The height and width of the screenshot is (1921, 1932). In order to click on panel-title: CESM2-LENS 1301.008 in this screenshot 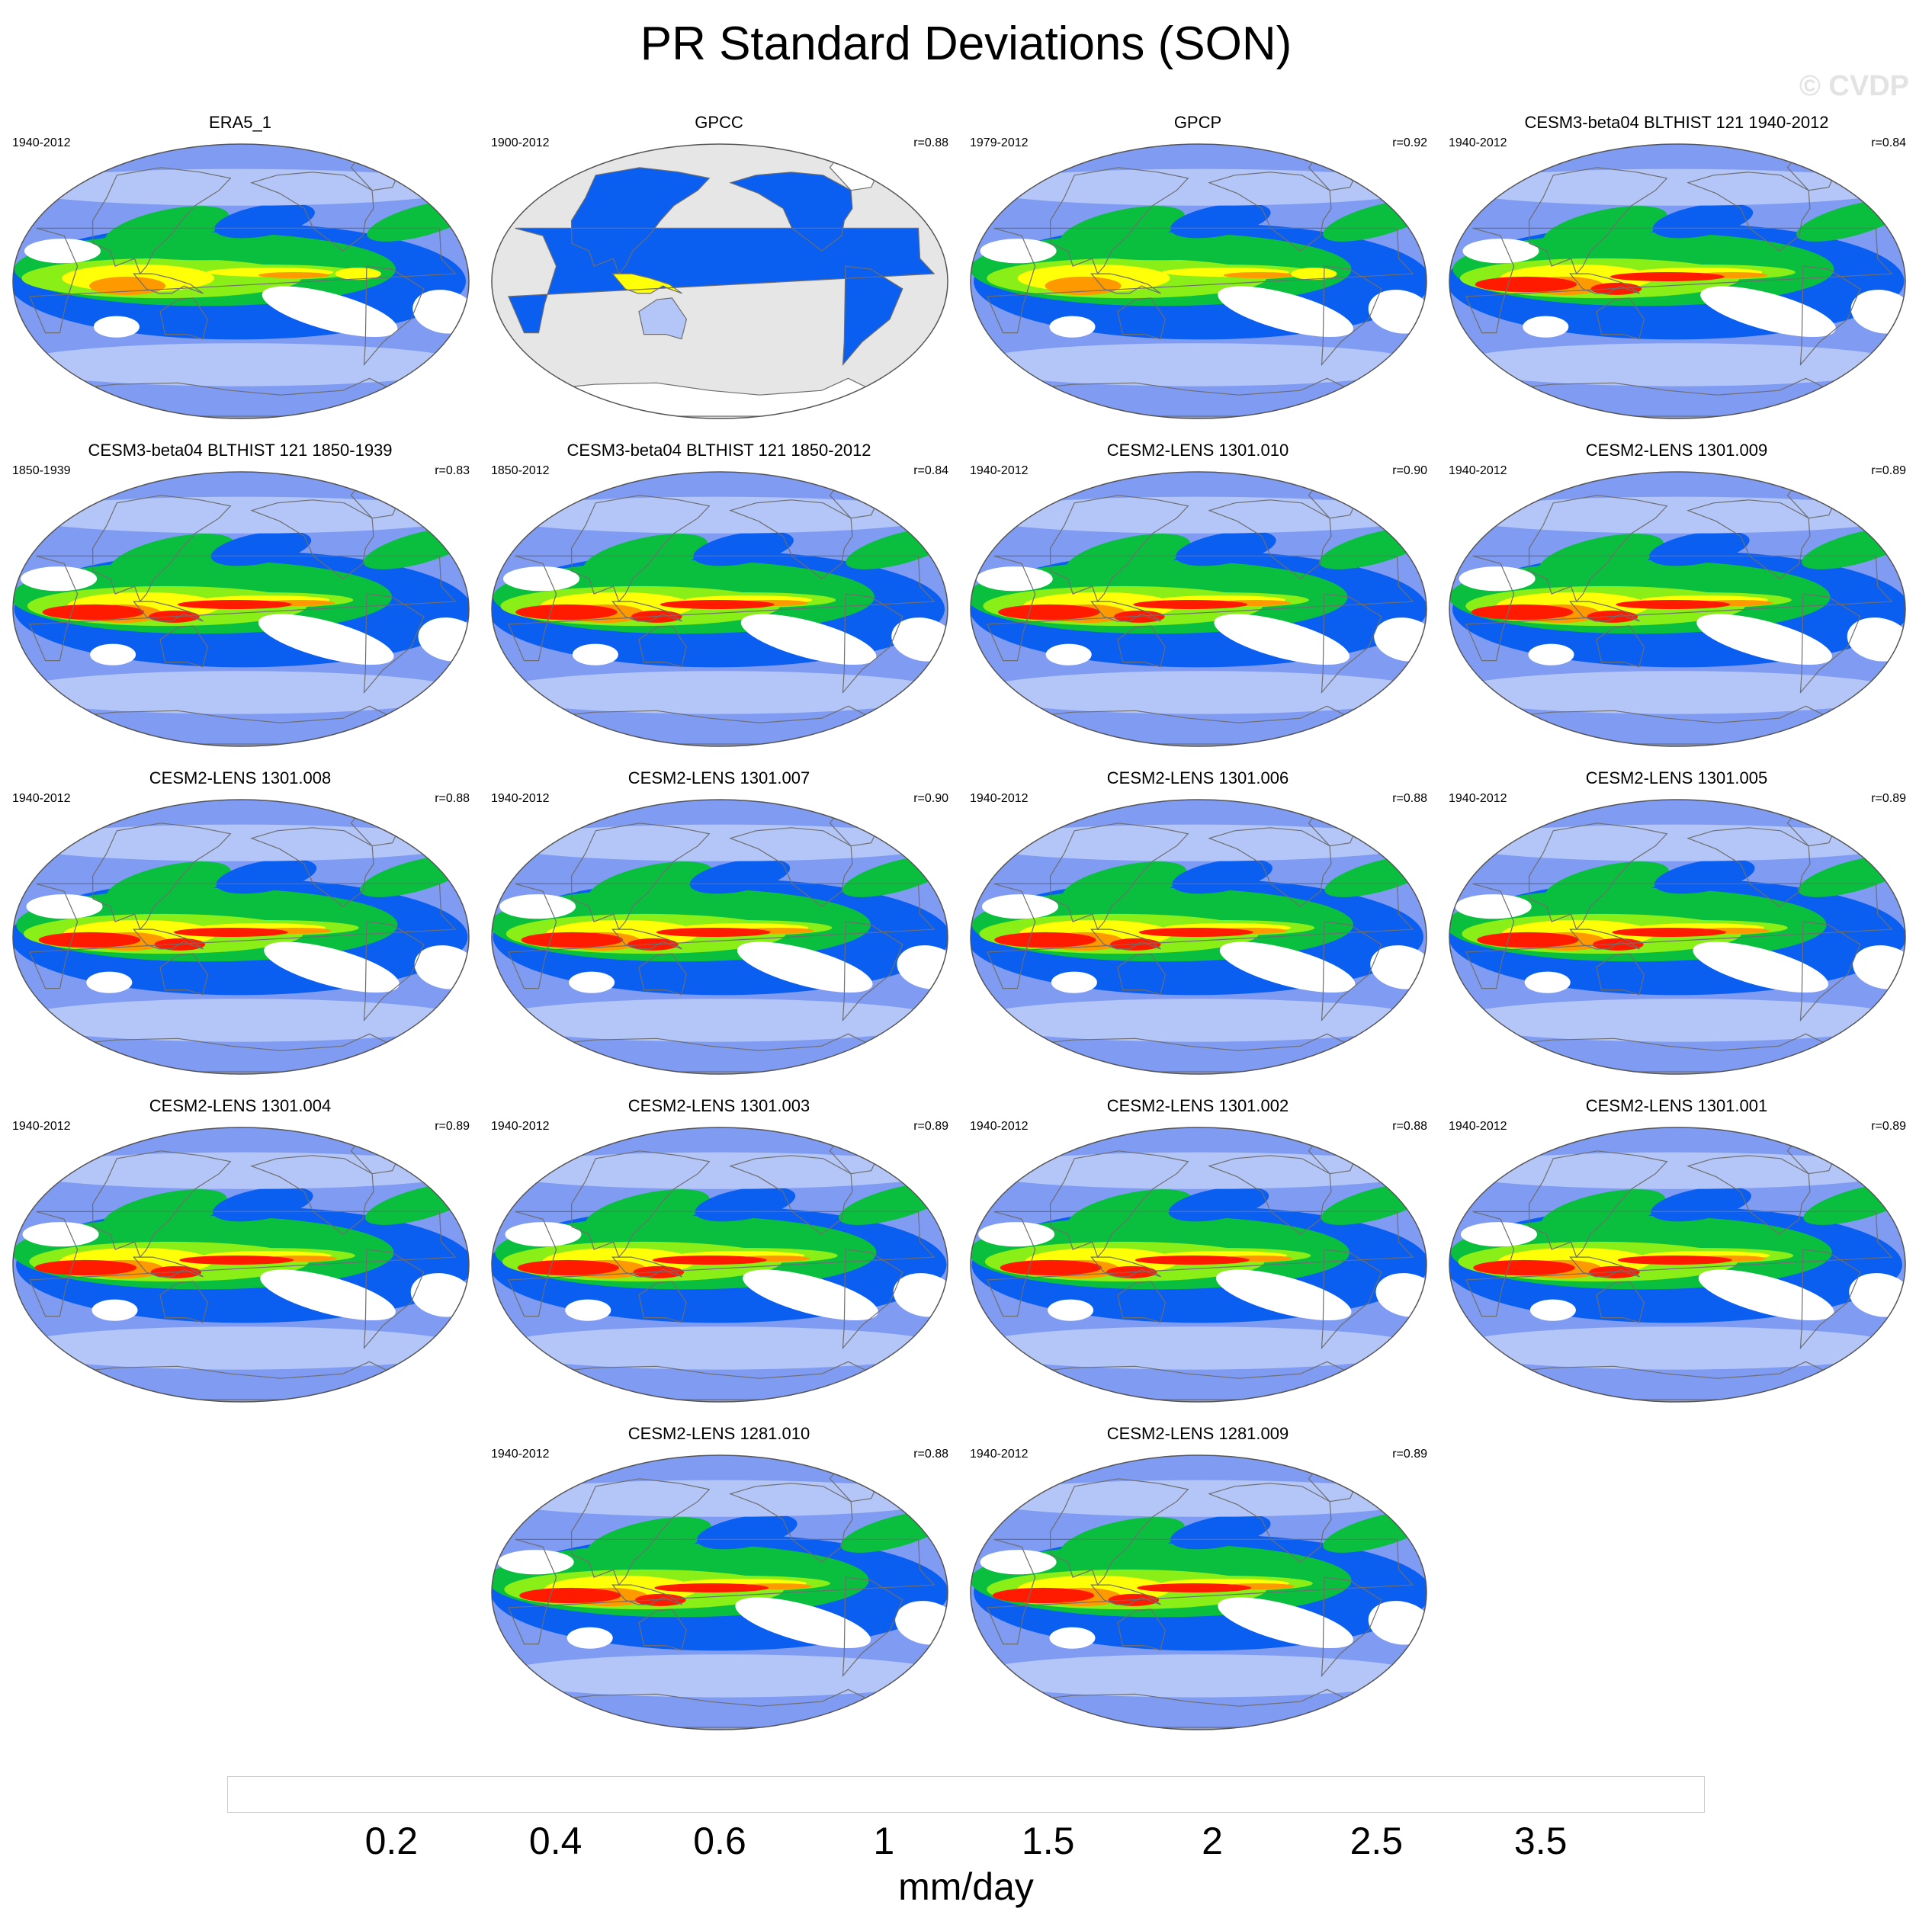, I will do `click(240, 777)`.